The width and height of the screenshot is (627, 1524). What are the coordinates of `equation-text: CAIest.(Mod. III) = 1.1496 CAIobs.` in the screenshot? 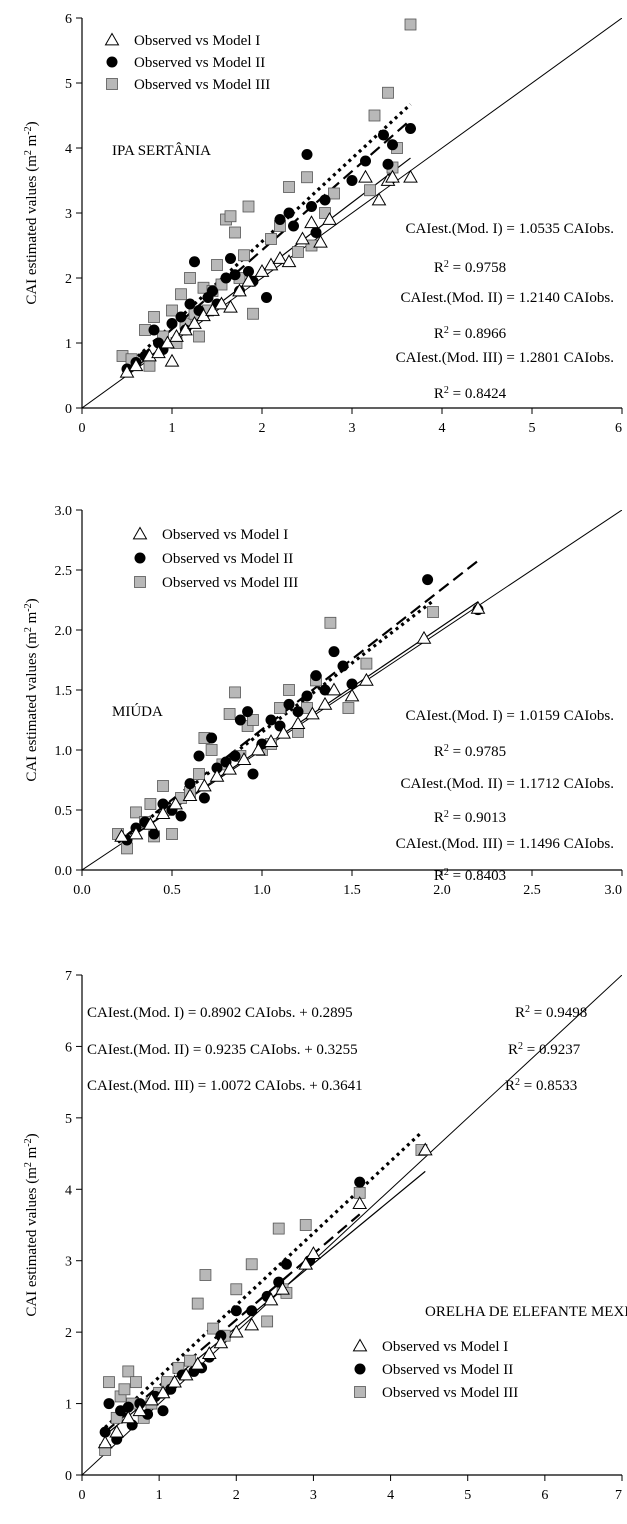 It's located at (505, 844).